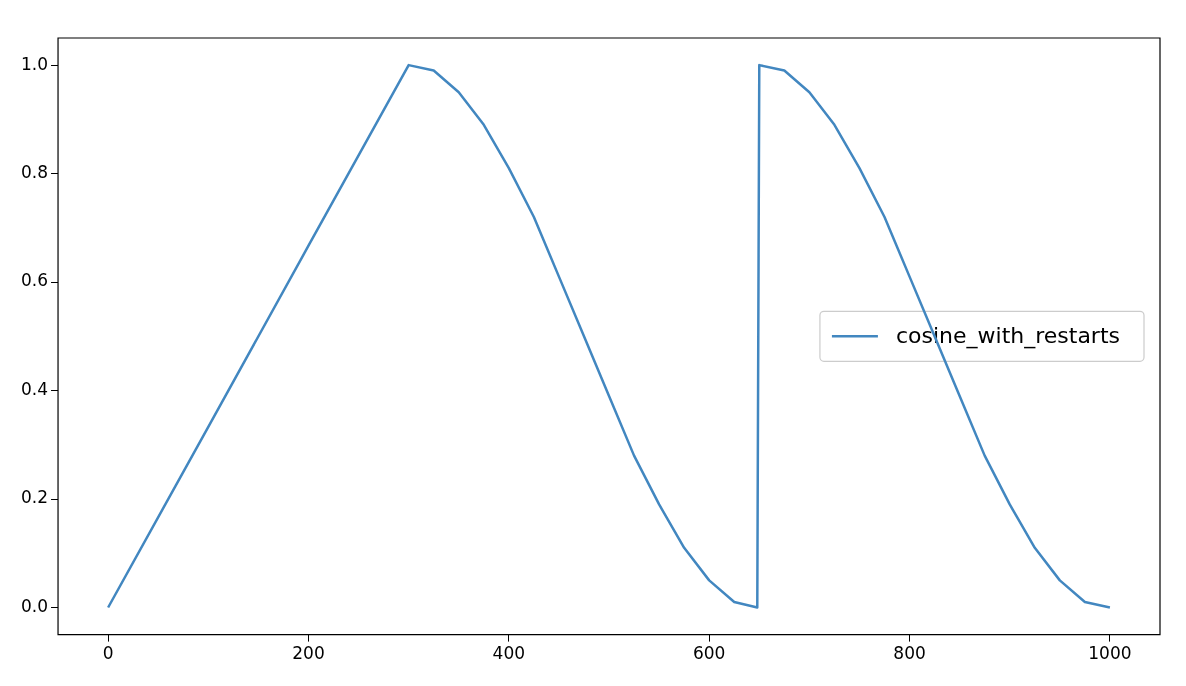 The width and height of the screenshot is (1186, 686). Describe the element at coordinates (34, 172) in the screenshot. I see `y-tick-label: 0.8` at that location.